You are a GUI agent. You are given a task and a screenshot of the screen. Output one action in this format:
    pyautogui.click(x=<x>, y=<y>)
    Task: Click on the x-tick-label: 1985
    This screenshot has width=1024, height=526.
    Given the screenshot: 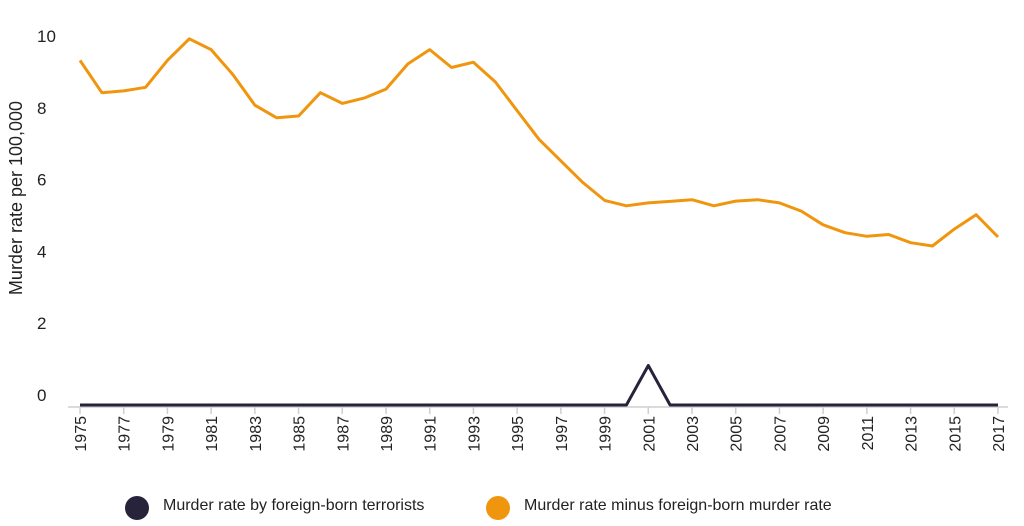 What is the action you would take?
    pyautogui.click(x=300, y=434)
    